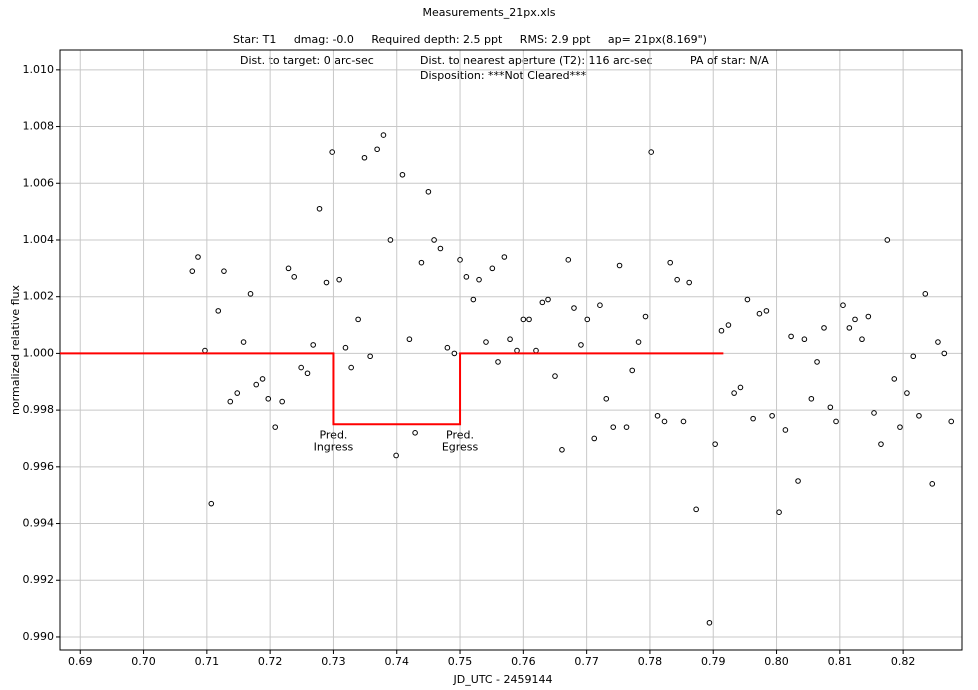 Image resolution: width=978 pixels, height=690 pixels. I want to click on annotation: Pred., so click(460, 435).